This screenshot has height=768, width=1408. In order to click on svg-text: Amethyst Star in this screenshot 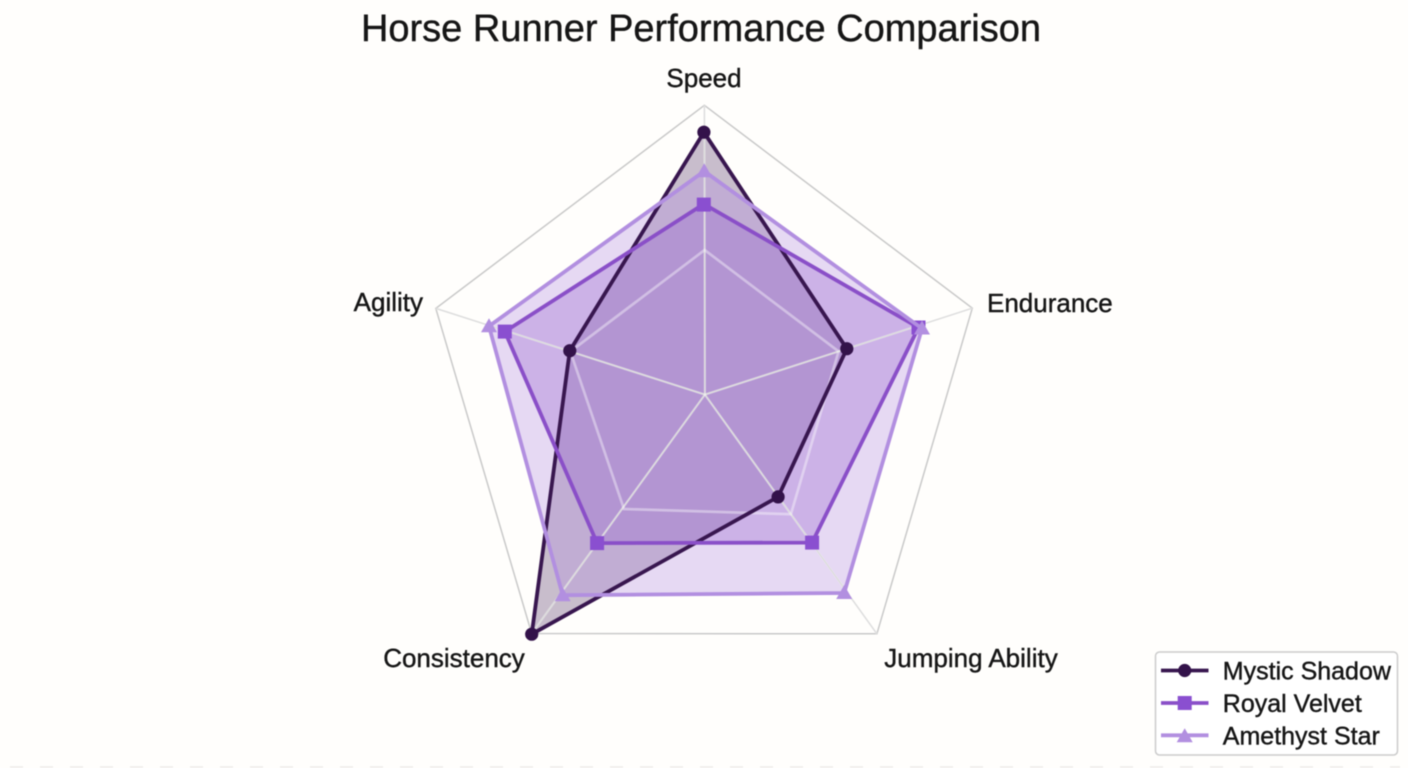, I will do `click(1301, 737)`.